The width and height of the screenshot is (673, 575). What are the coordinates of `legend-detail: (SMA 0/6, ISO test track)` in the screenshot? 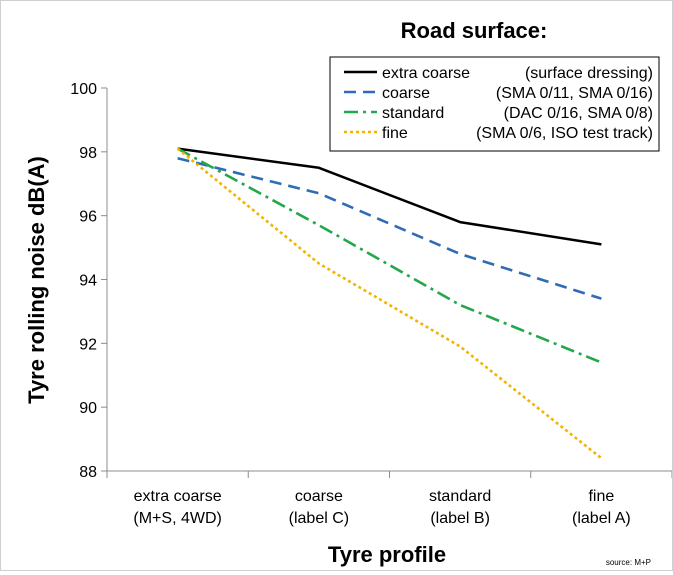 It's located at (564, 133).